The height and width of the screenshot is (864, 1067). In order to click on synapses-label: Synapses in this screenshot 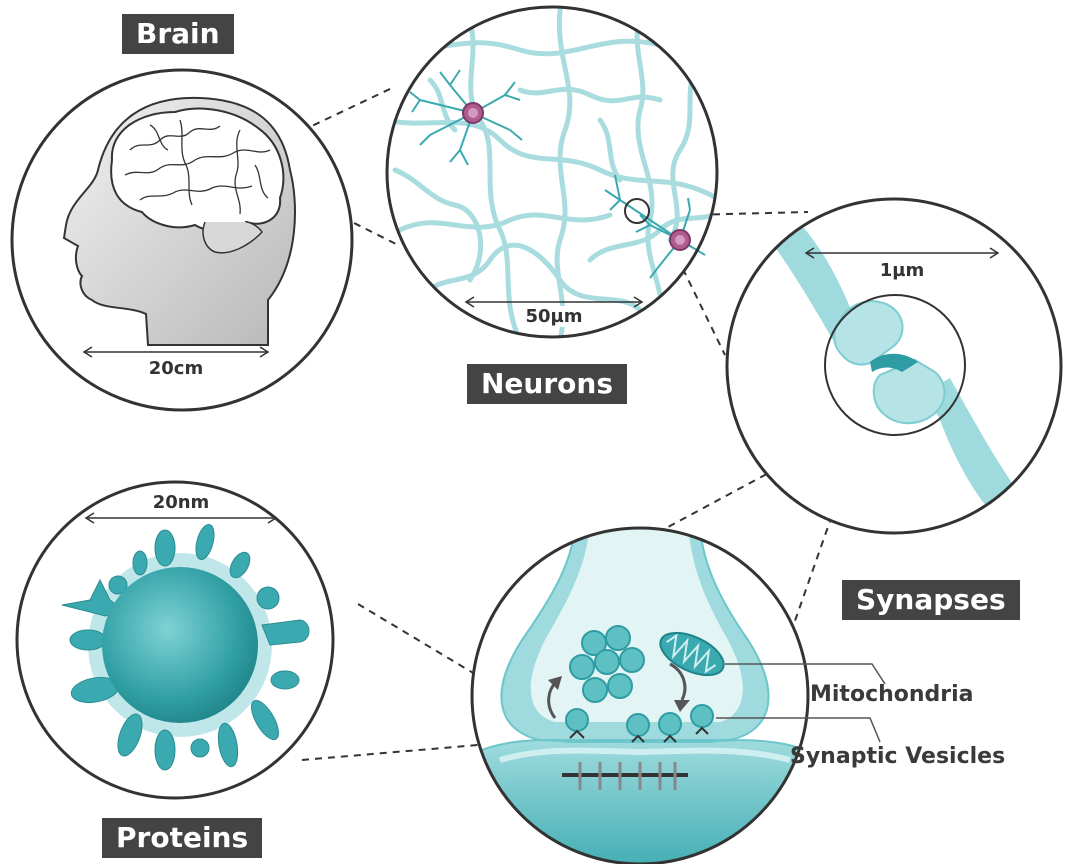, I will do `click(931, 600)`.